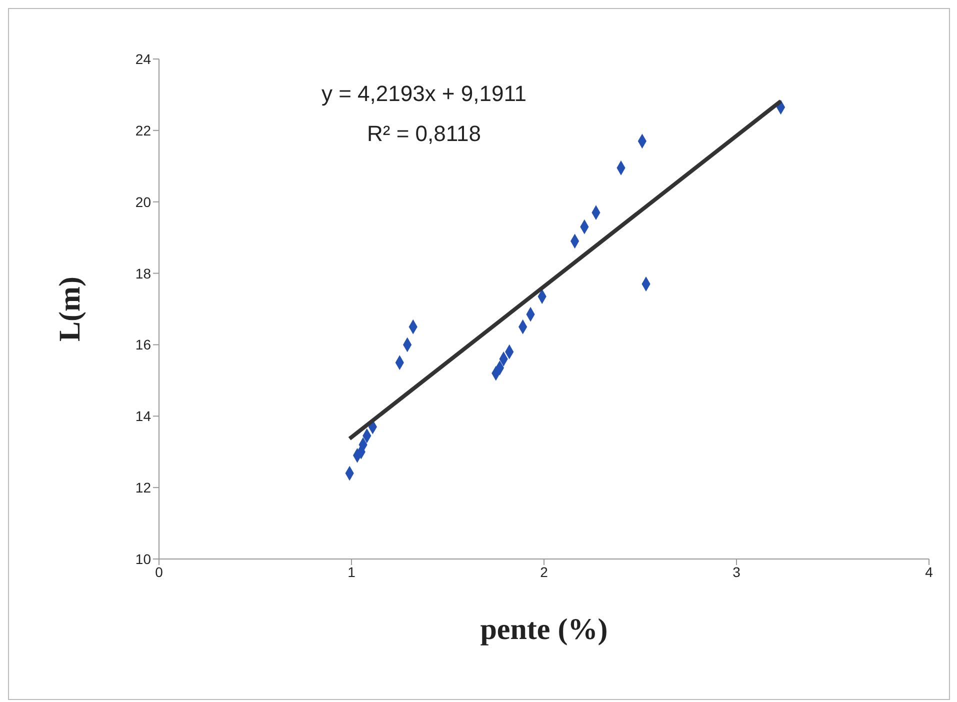  What do you see at coordinates (544, 572) in the screenshot?
I see `x-tick-label: 2` at bounding box center [544, 572].